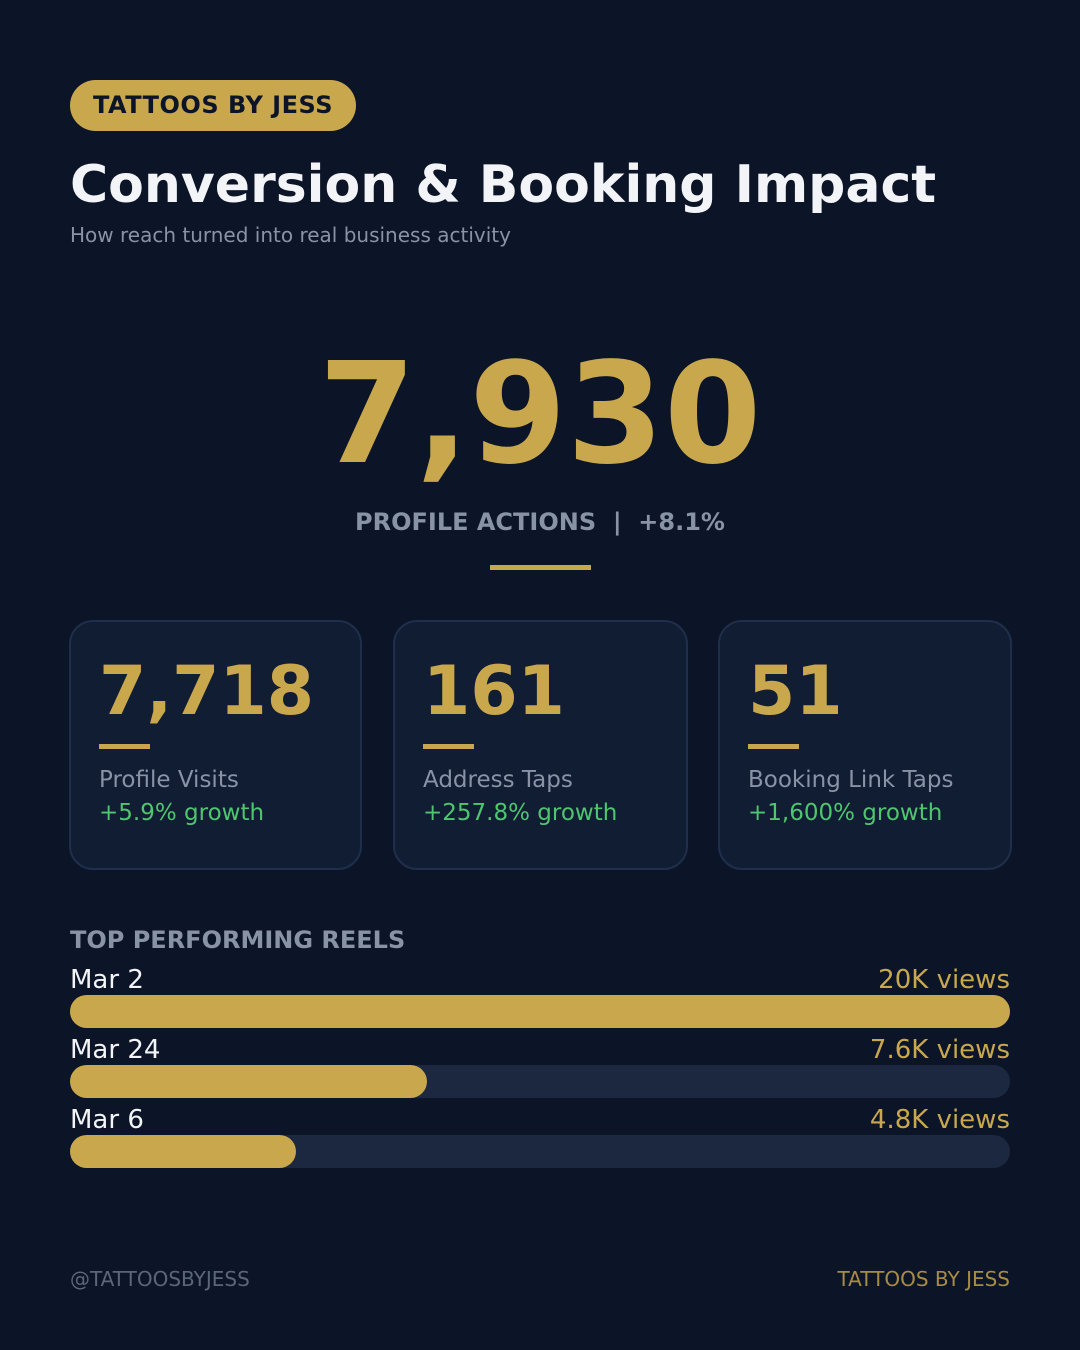 The height and width of the screenshot is (1350, 1080). I want to click on stat-label: Booking Link Taps, so click(851, 780).